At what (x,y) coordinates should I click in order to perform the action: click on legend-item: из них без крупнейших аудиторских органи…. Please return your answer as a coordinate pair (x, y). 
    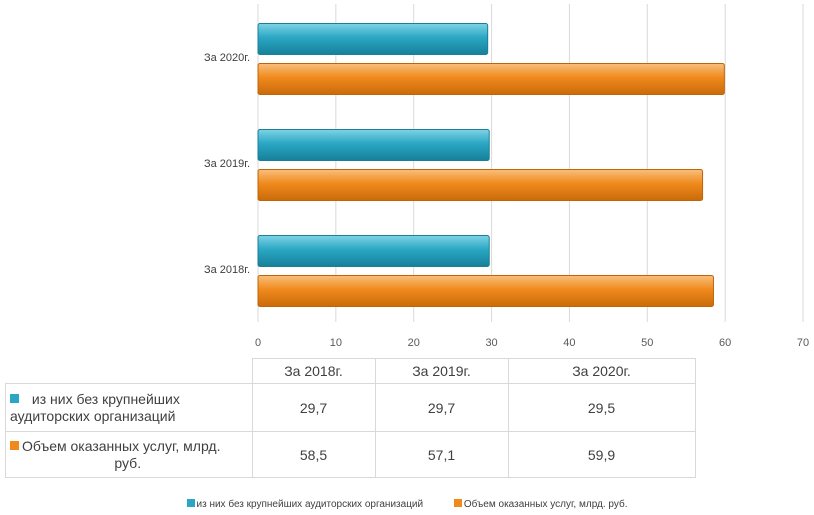
    Looking at the image, I should click on (305, 504).